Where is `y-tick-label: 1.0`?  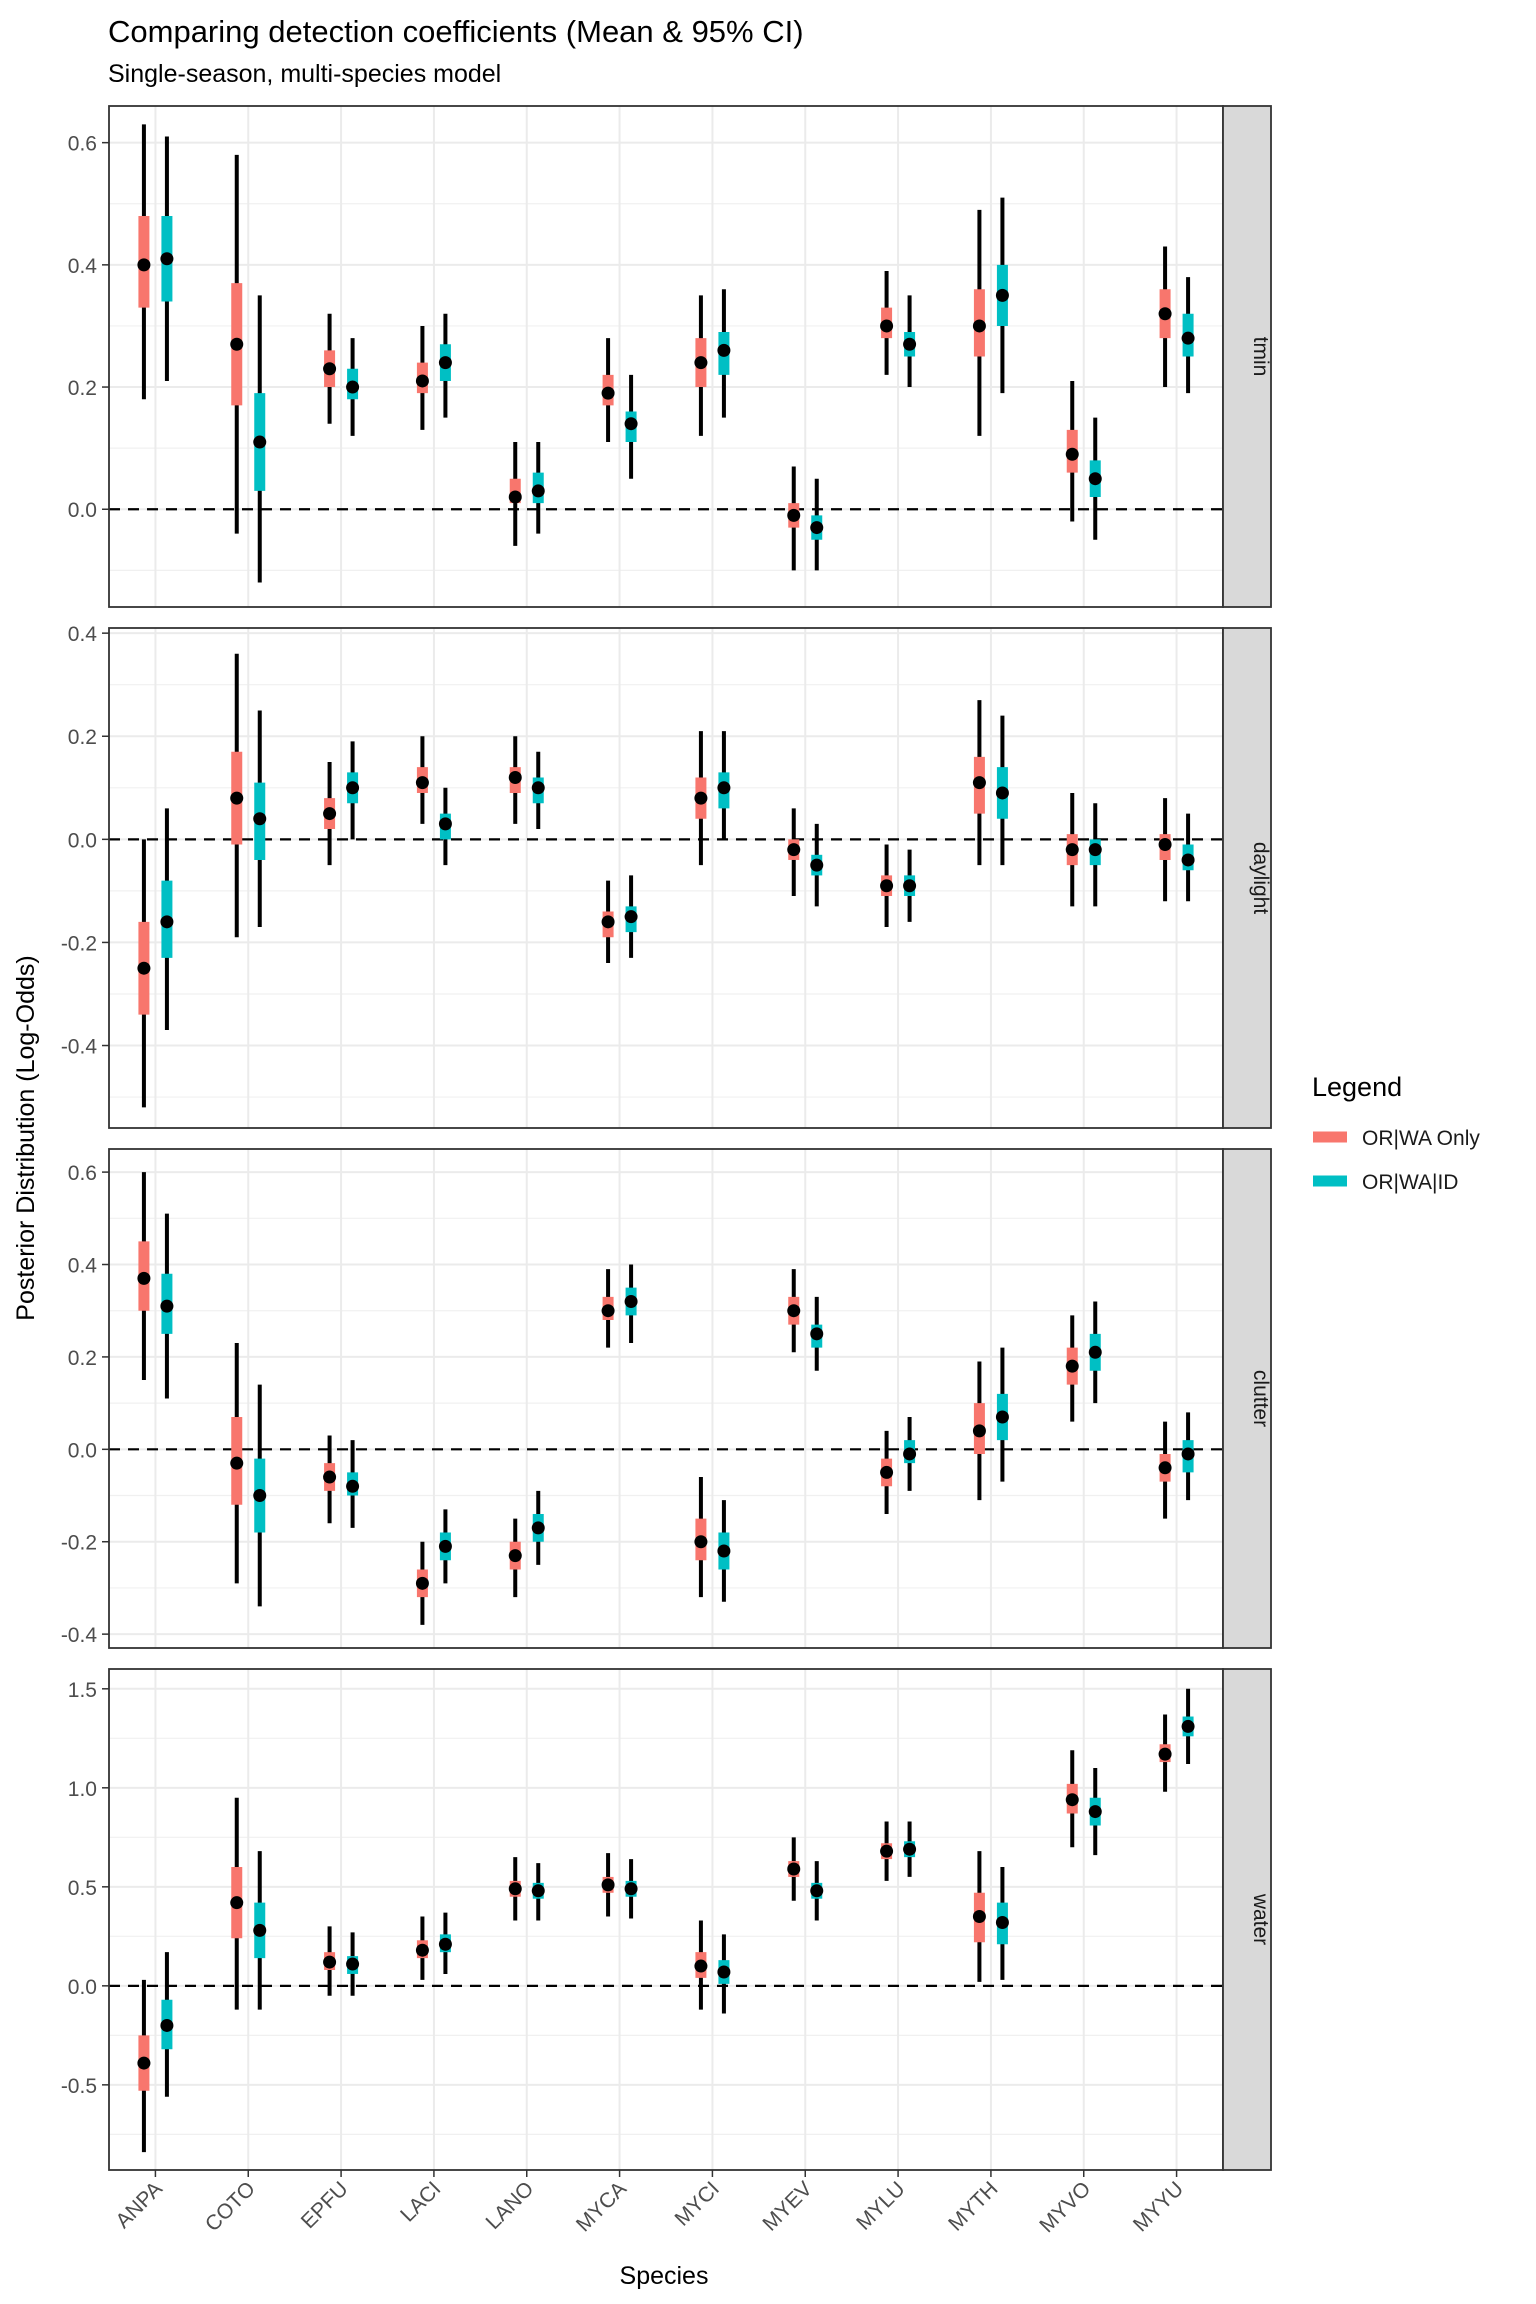 y-tick-label: 1.0 is located at coordinates (82, 1789).